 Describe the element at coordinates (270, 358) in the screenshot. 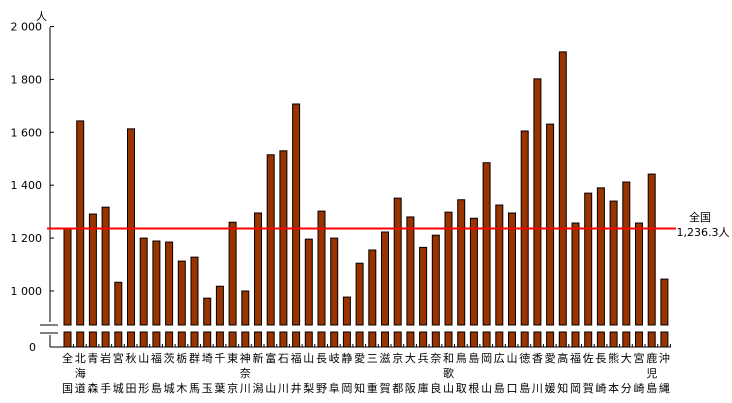

I see `x-tick-label-char: 富` at that location.